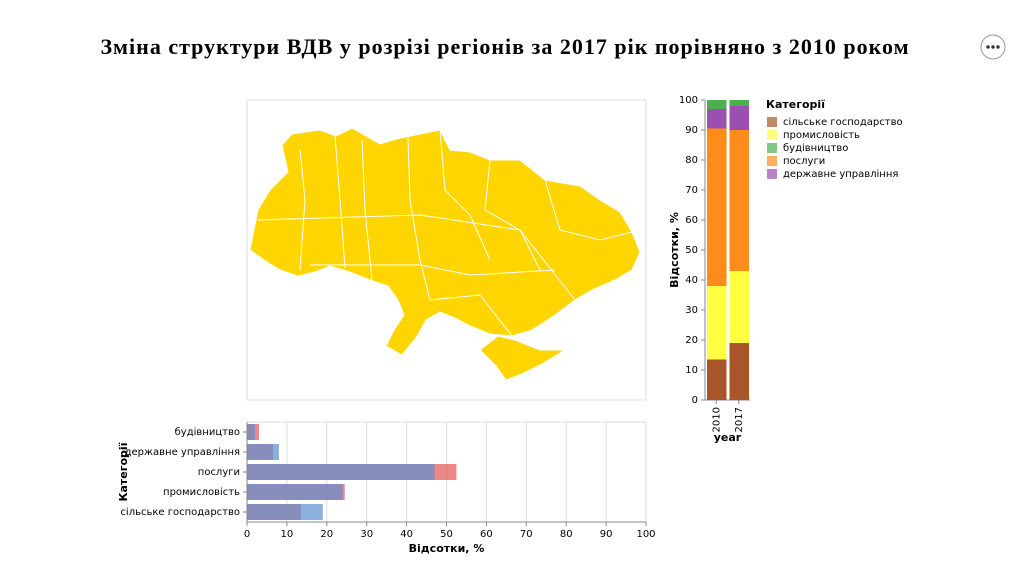 This screenshot has height=588, width=1030. Describe the element at coordinates (486, 534) in the screenshot. I see `x-tick-label: 60` at that location.